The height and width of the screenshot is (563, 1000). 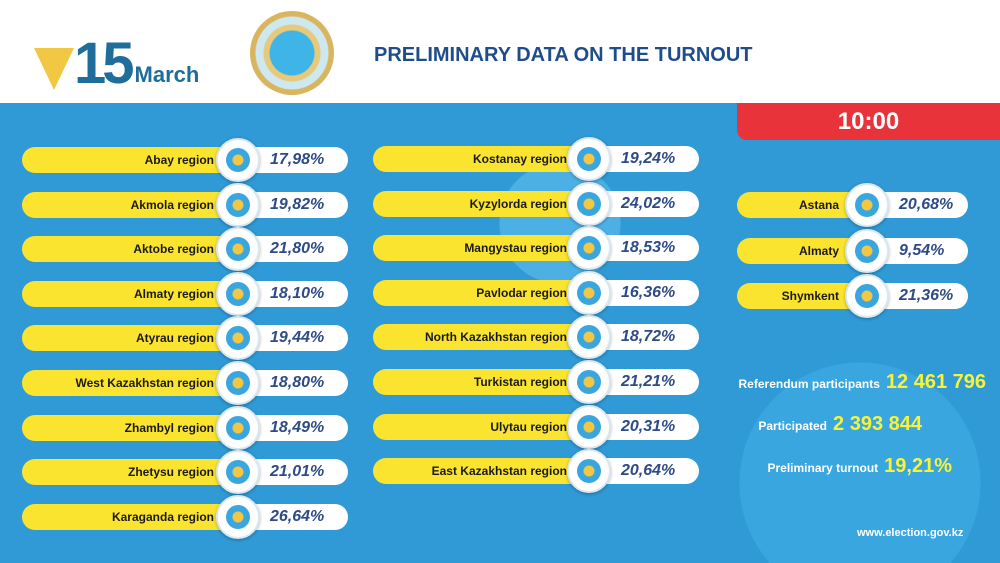 What do you see at coordinates (484, 292) in the screenshot?
I see `region-name: Pavlodar region` at bounding box center [484, 292].